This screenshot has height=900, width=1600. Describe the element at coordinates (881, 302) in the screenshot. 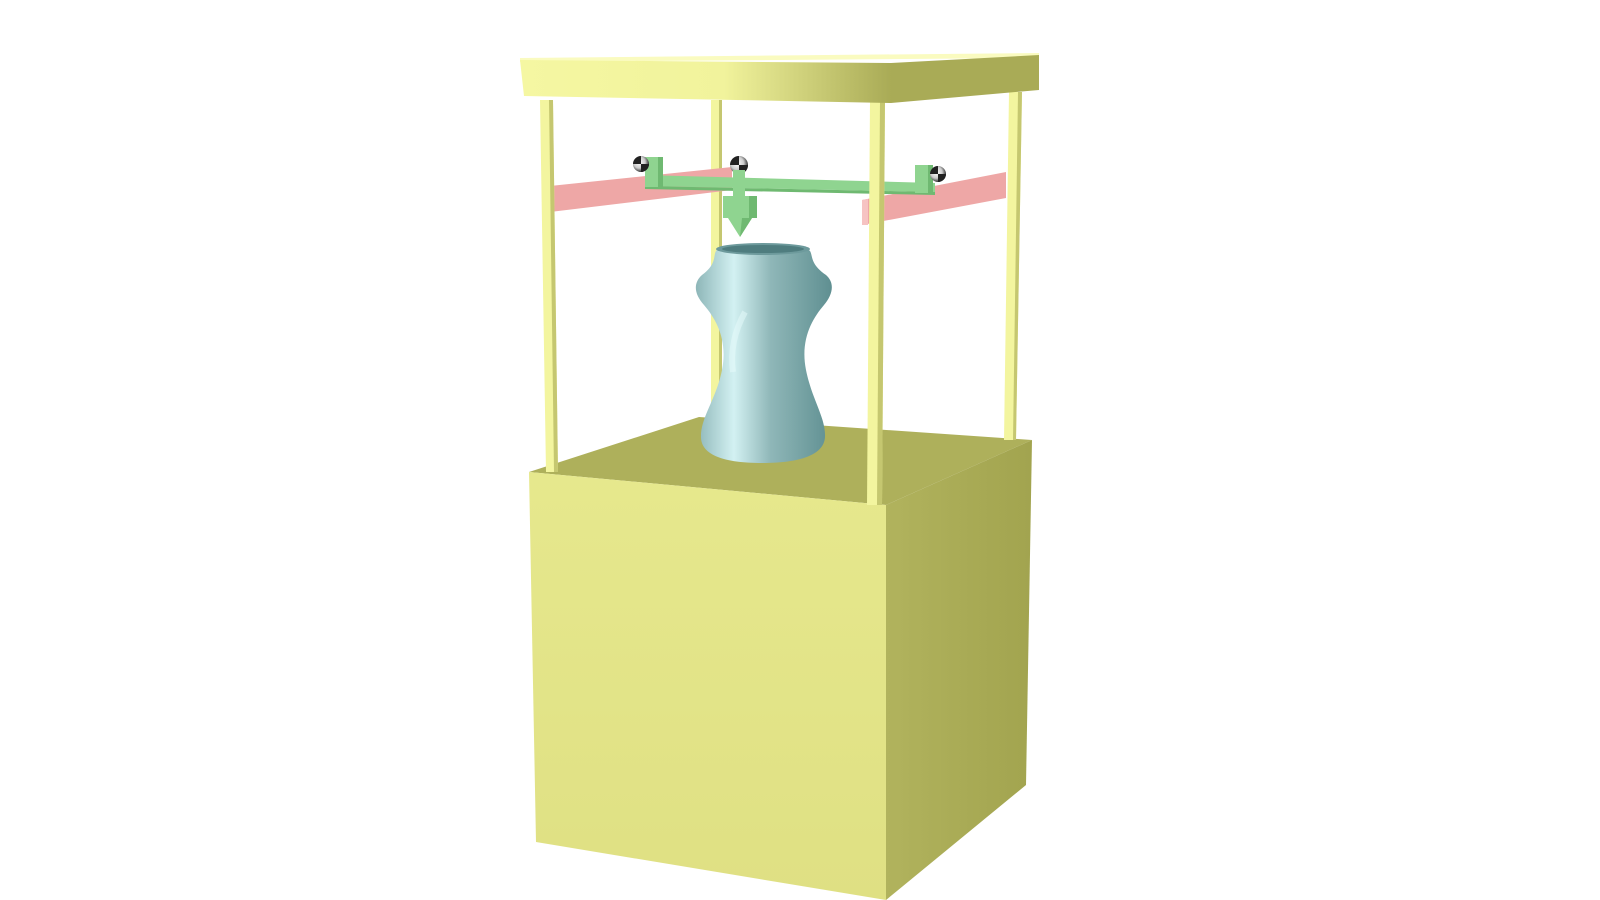

I see `front-right-post-shade` at that location.